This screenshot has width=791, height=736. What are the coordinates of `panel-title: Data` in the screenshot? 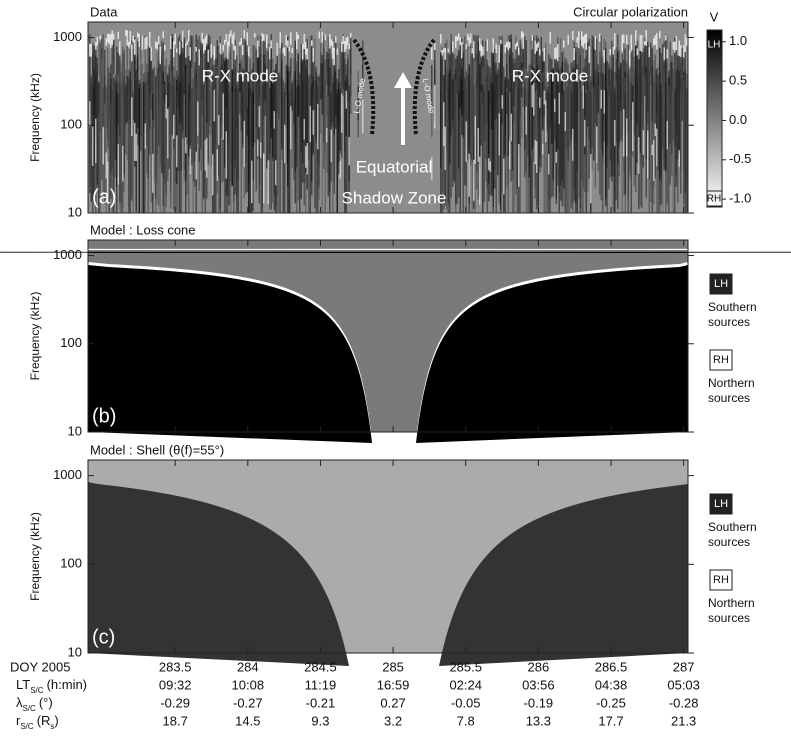 It's located at (104, 11).